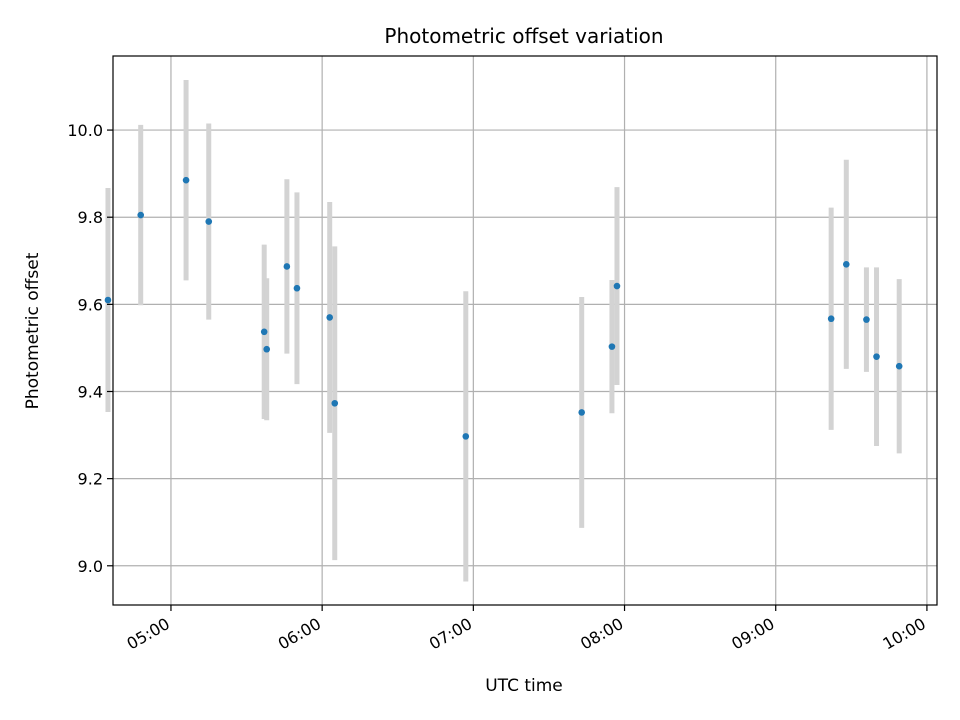 This screenshot has height=720, width=960. What do you see at coordinates (90, 217) in the screenshot?
I see `y-tick-label: 9.8` at bounding box center [90, 217].